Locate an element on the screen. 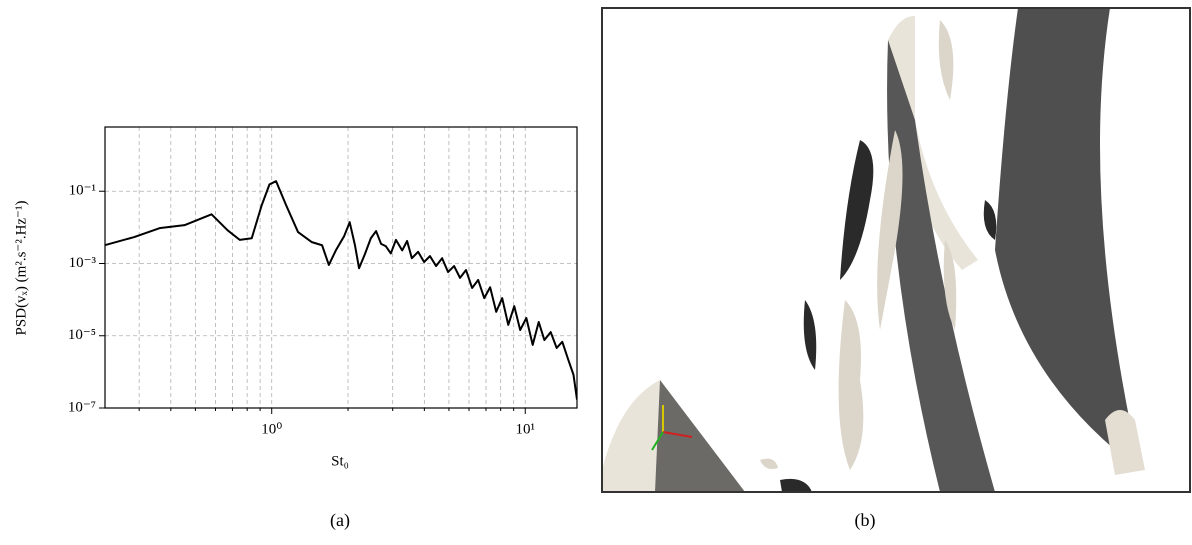  caption: (b) is located at coordinates (865, 520).